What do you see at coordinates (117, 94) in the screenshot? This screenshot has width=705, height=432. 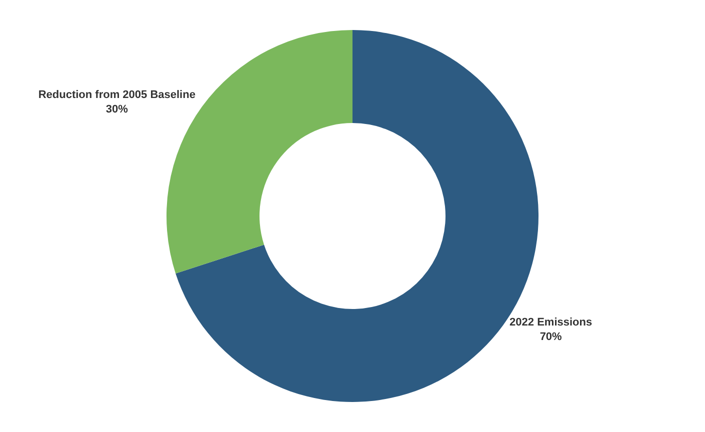 I see `slice-label: Reduction from 2005 Baseline` at bounding box center [117, 94].